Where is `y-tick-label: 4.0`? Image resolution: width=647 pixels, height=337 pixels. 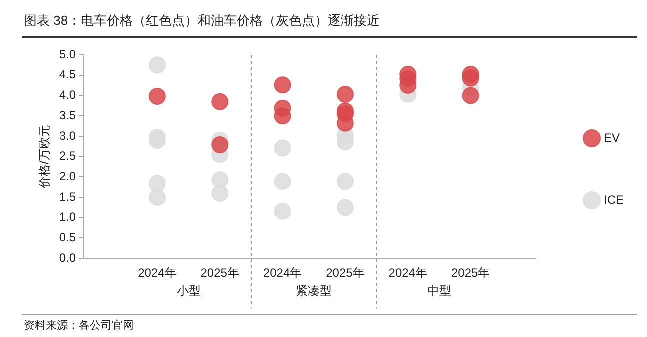 y-tick-label: 4.0 is located at coordinates (67, 95).